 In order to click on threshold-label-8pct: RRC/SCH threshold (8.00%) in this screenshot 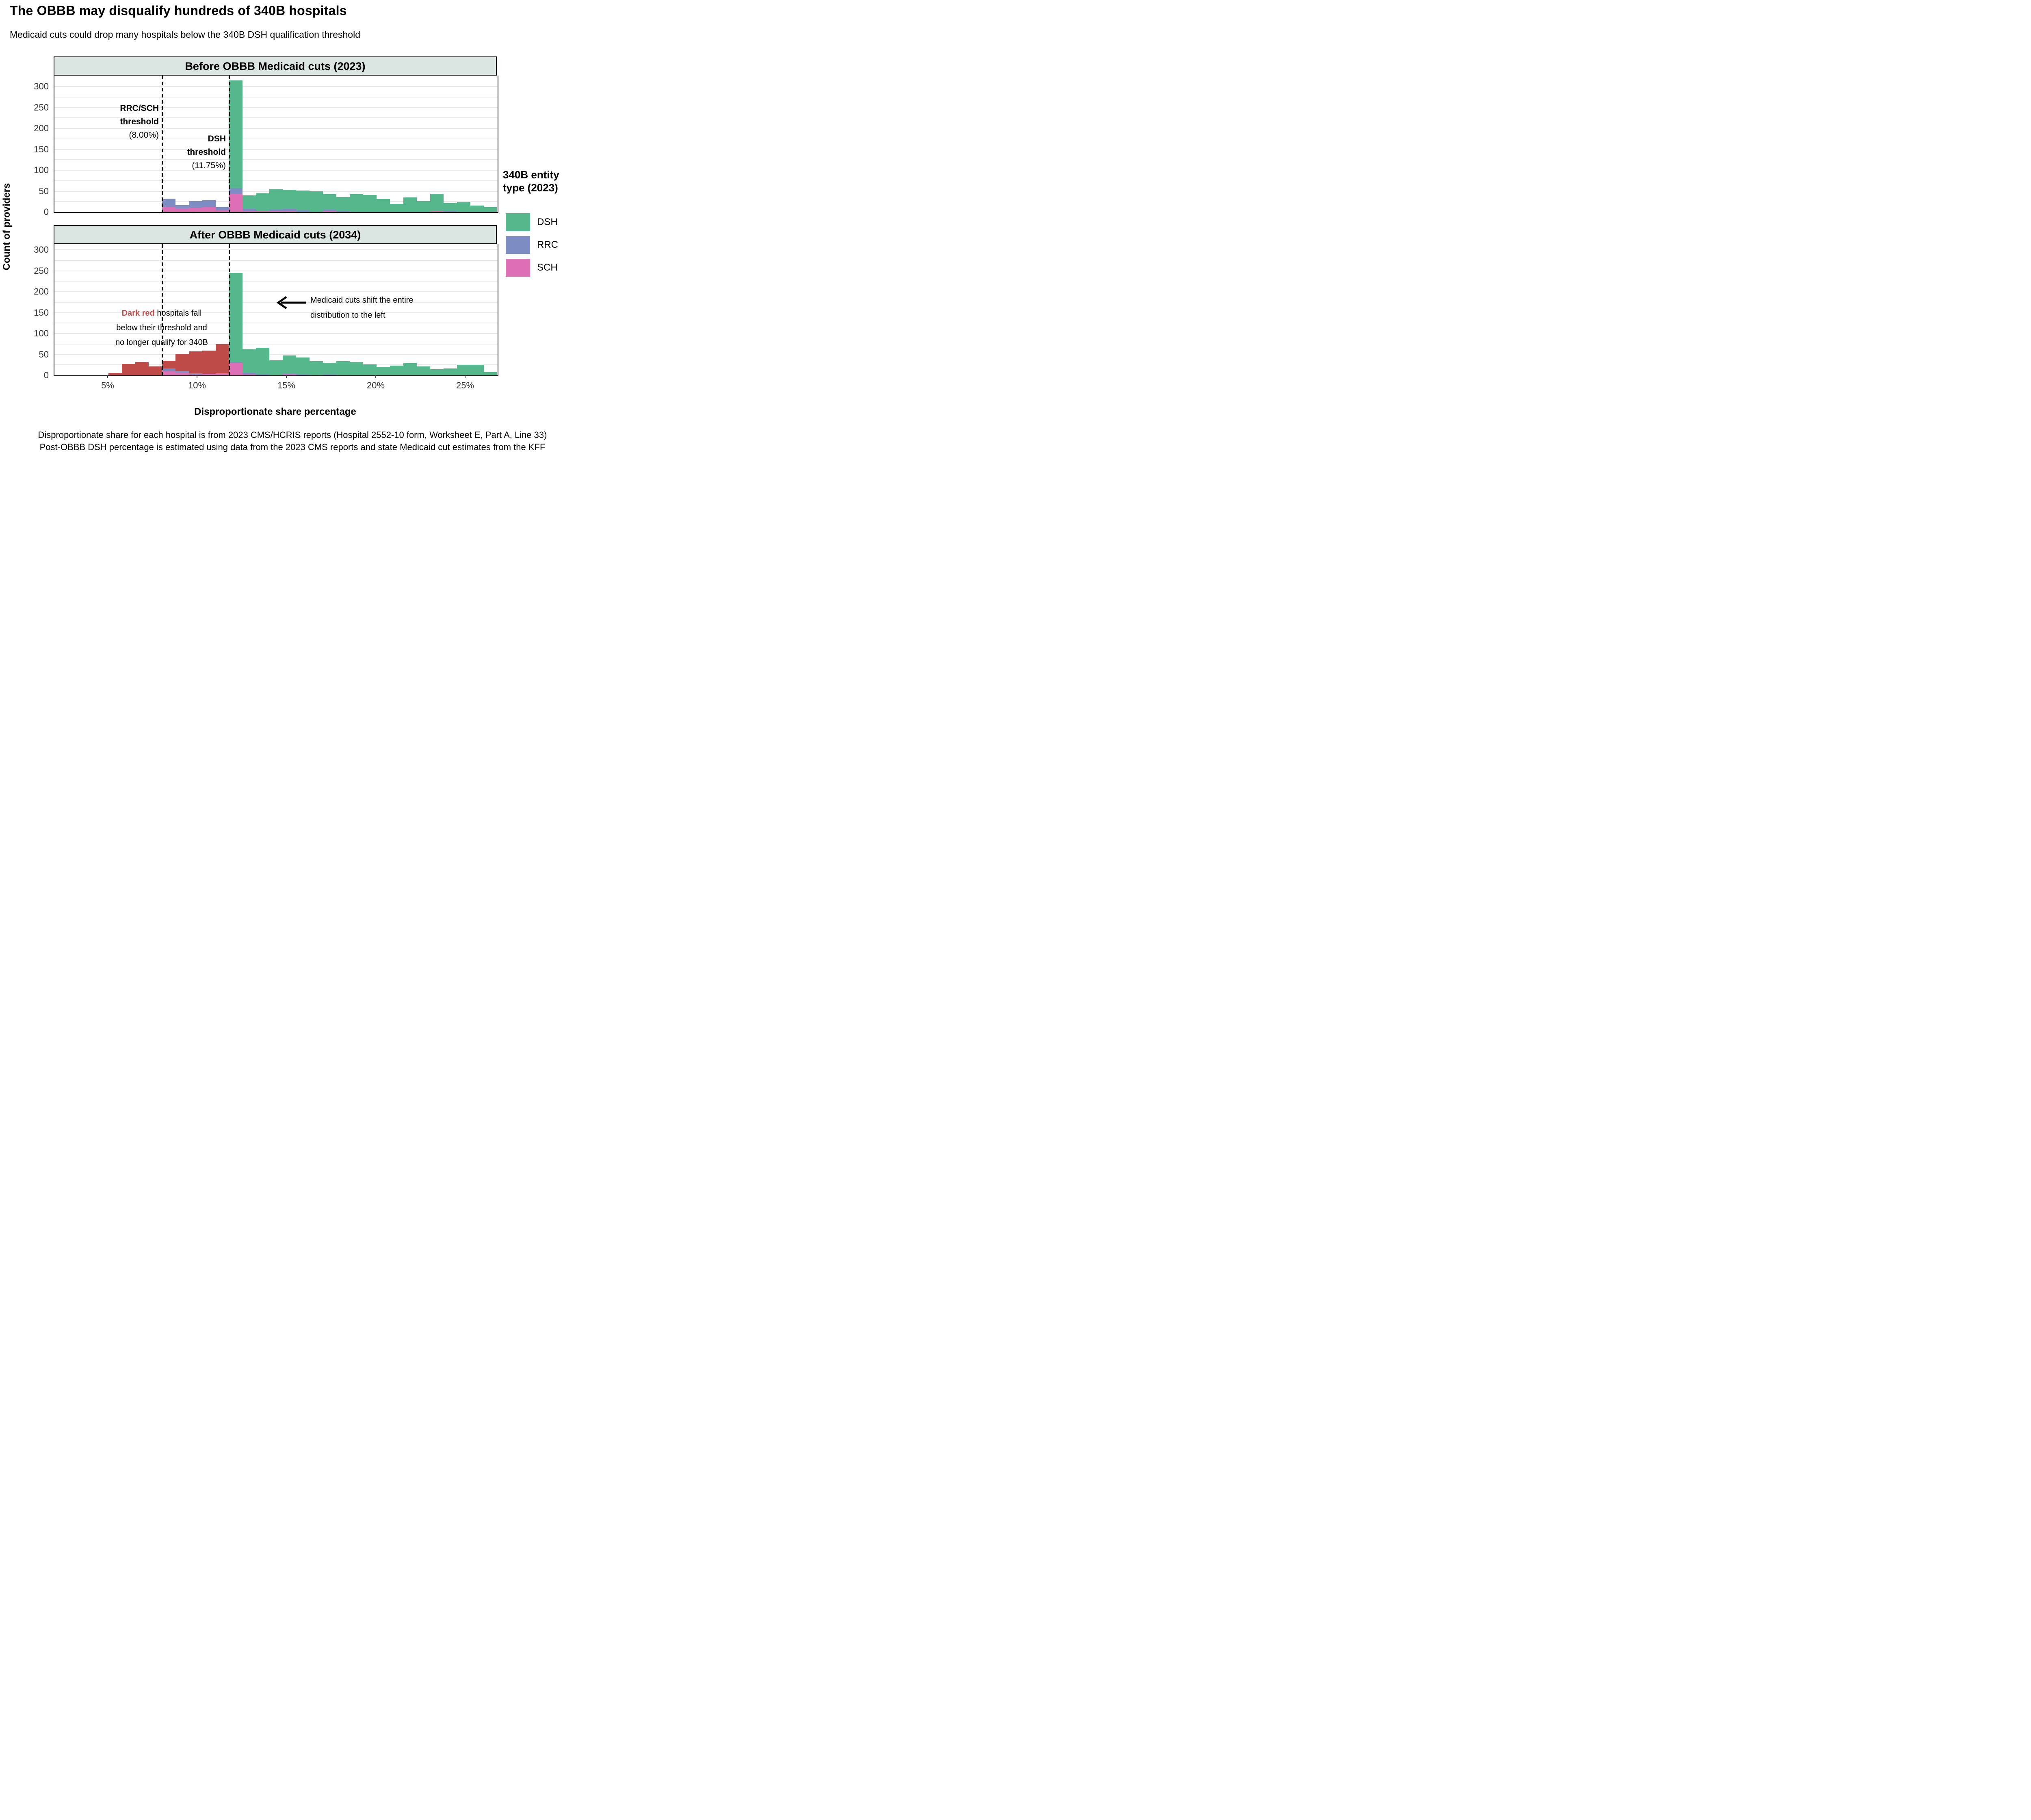, I will do `click(139, 122)`.